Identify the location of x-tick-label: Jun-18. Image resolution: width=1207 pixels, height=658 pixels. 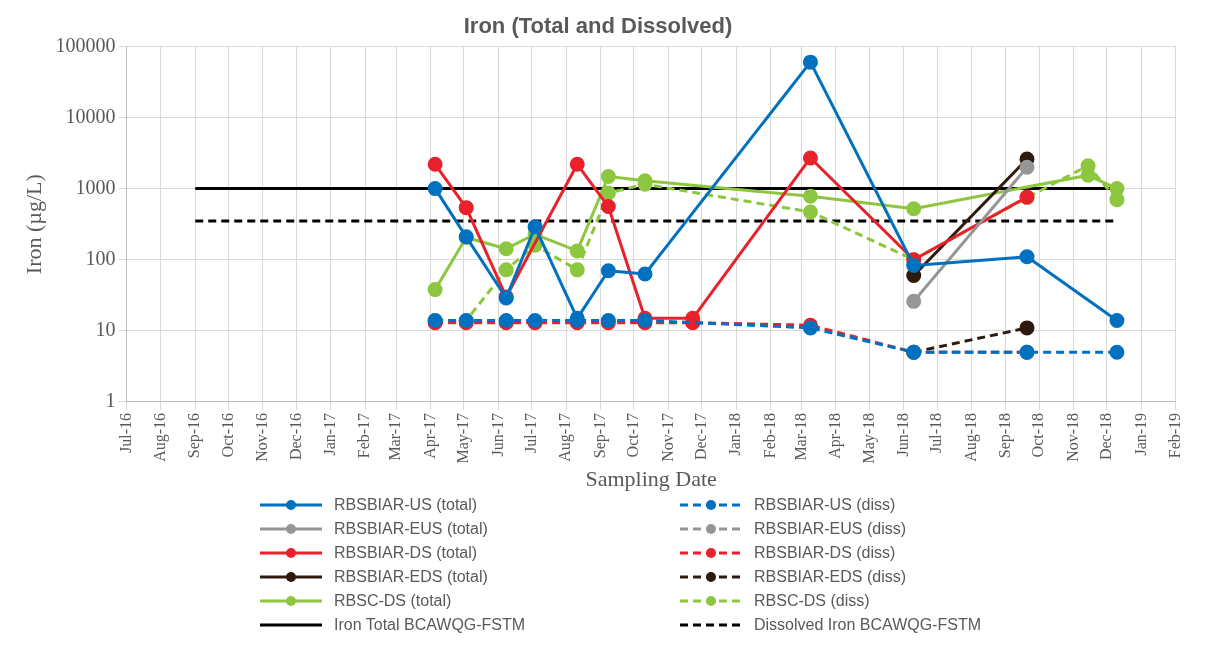
(902, 434).